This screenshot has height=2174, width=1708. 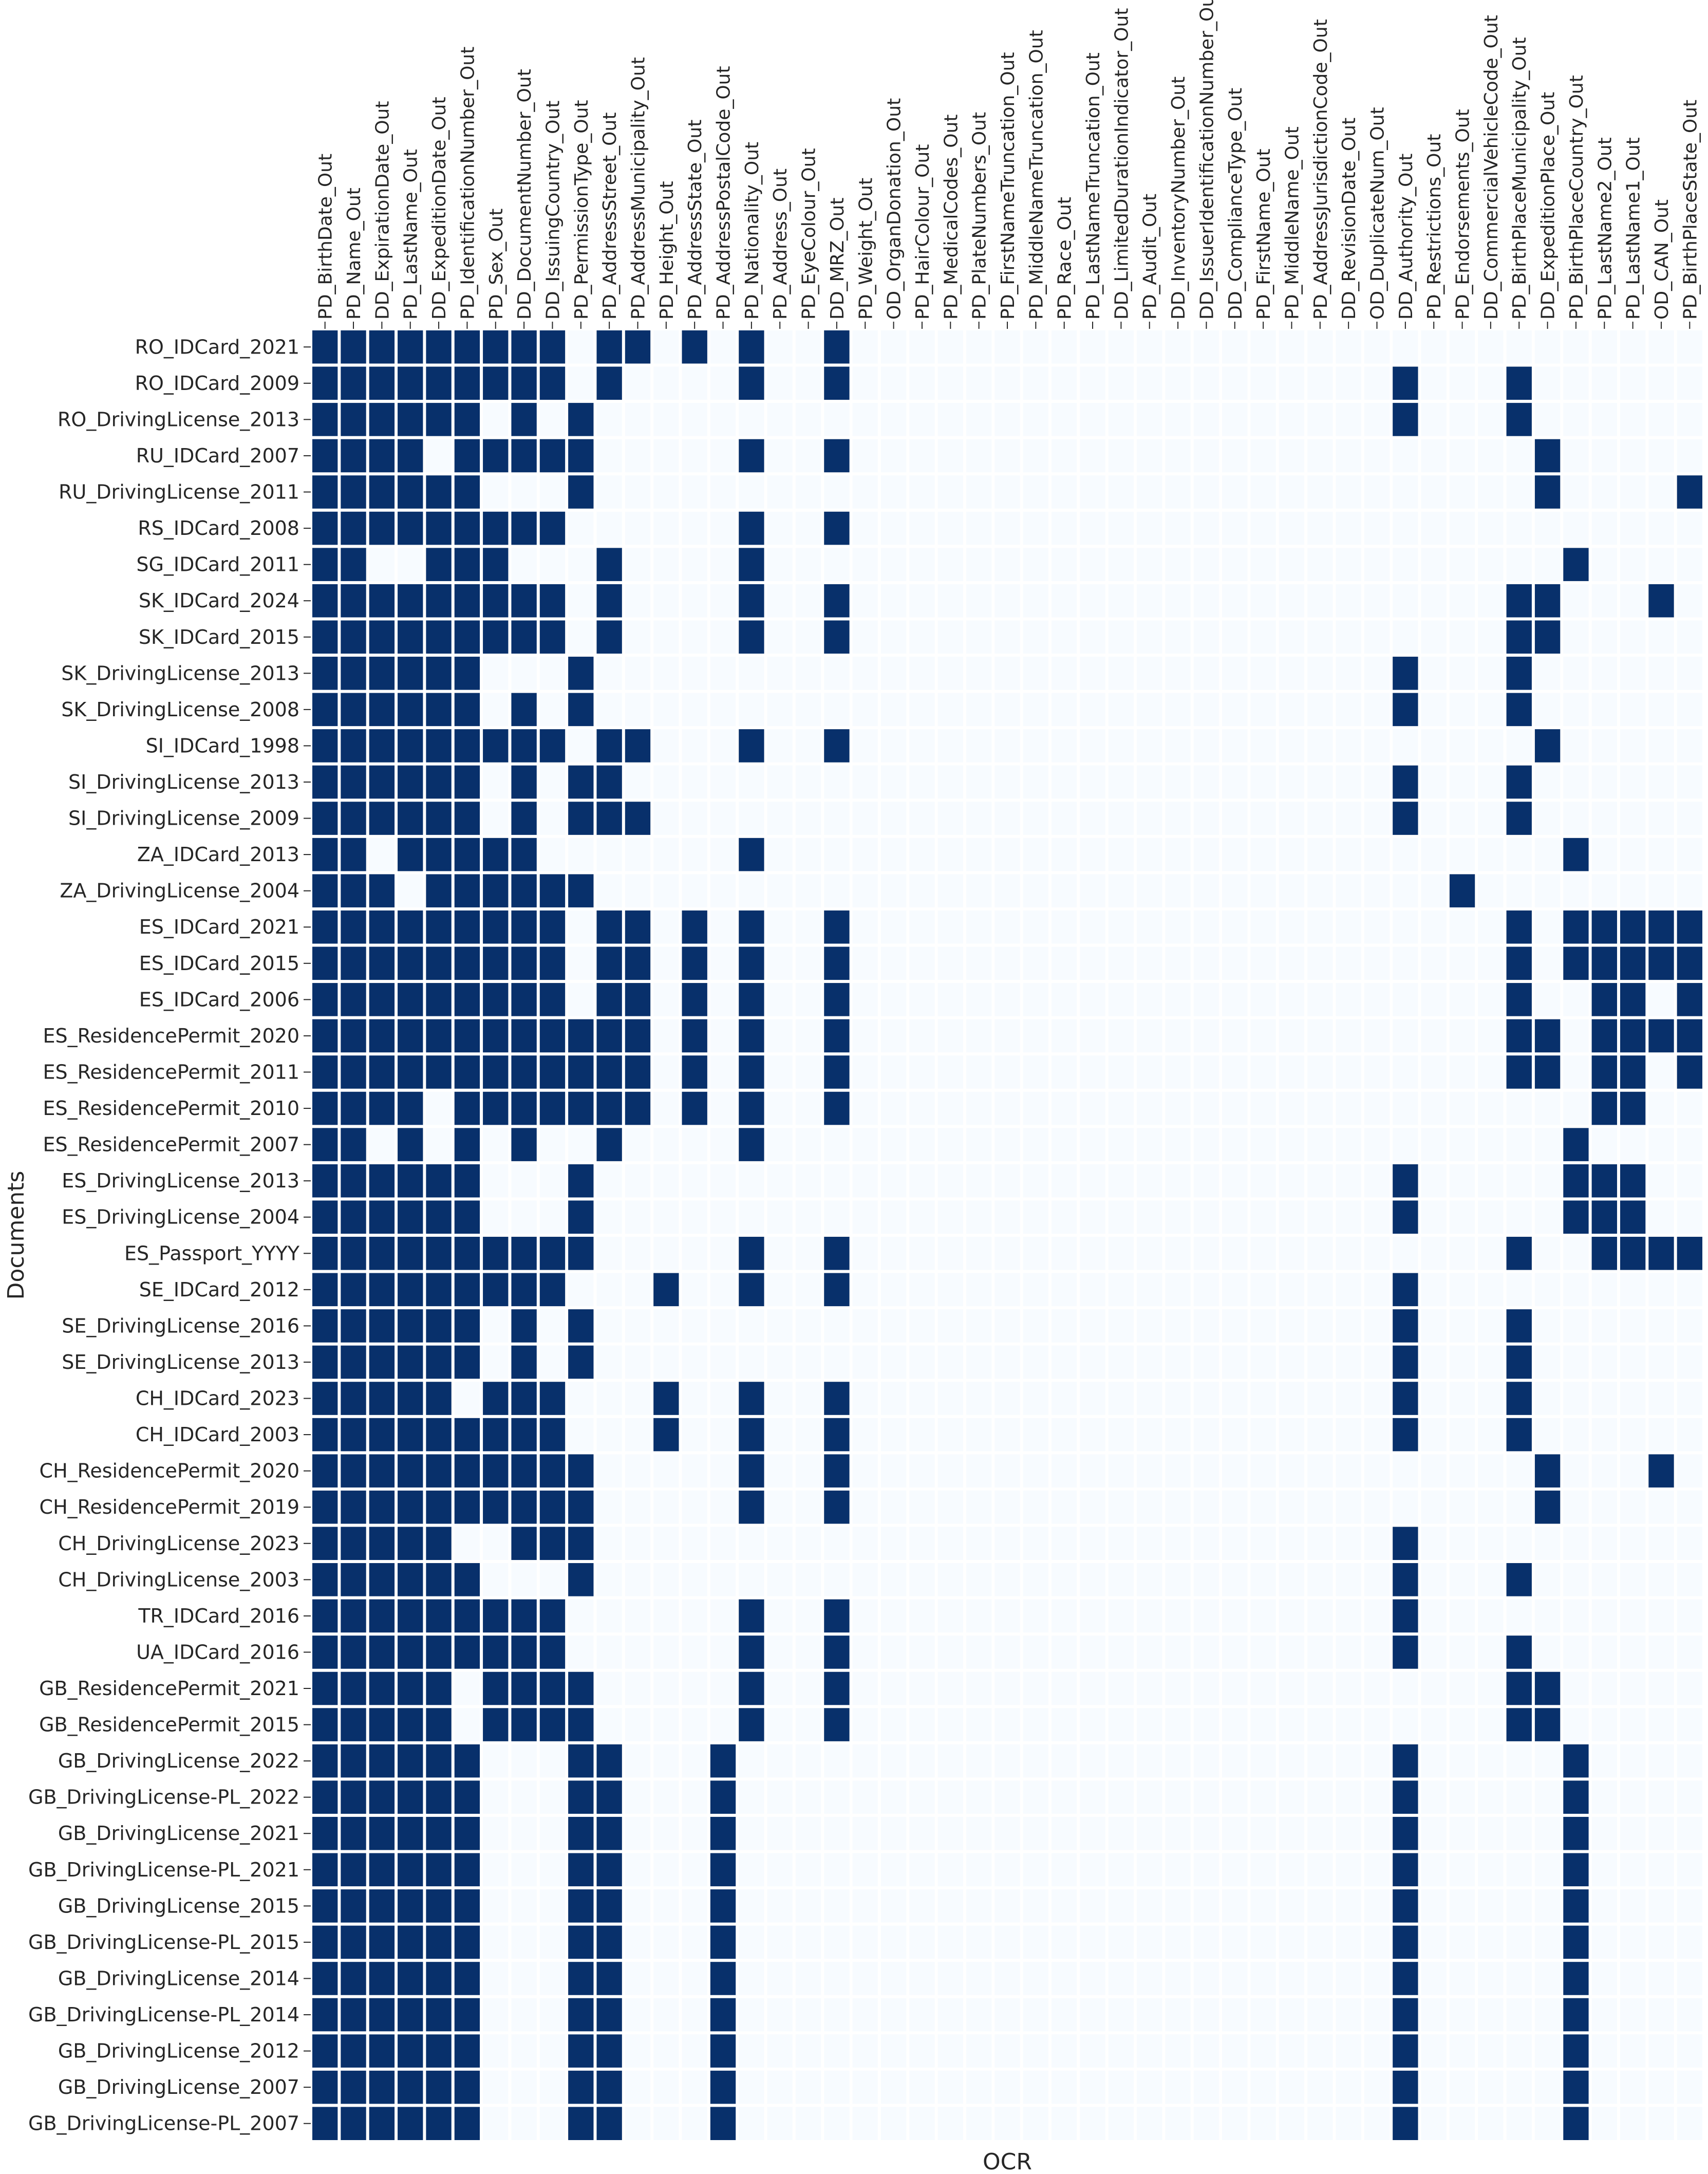 I want to click on column-tick-label: PD_Name_Out, so click(x=354, y=254).